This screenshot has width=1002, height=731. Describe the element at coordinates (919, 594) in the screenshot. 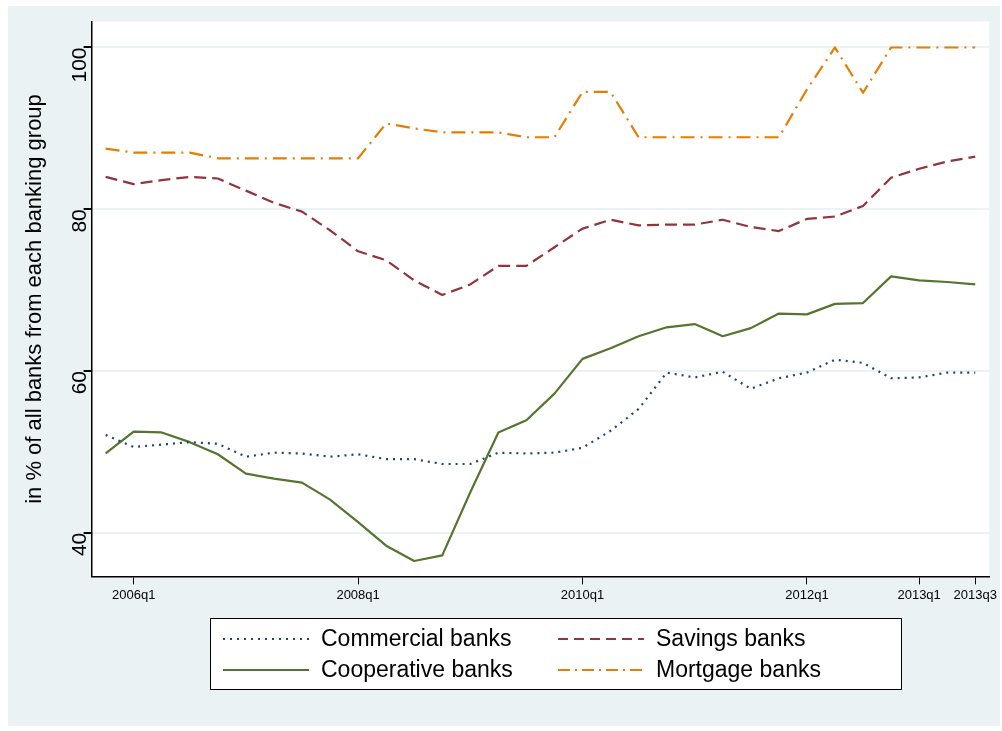

I see `x-tick-label: 2013q1` at that location.